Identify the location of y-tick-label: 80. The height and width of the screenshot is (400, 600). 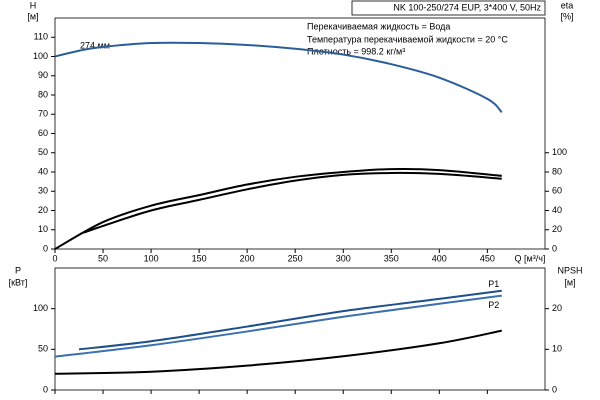
(43, 94).